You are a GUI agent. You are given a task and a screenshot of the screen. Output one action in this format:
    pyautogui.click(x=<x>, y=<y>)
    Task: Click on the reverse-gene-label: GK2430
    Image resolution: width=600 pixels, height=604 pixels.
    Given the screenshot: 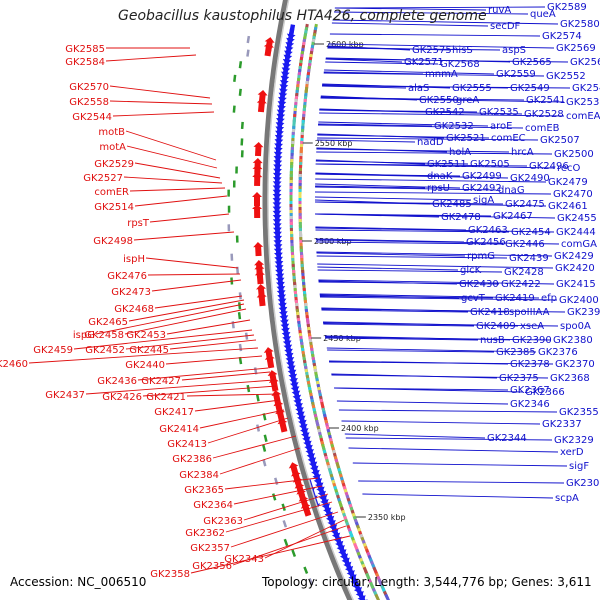 What is the action you would take?
    pyautogui.click(x=479, y=284)
    